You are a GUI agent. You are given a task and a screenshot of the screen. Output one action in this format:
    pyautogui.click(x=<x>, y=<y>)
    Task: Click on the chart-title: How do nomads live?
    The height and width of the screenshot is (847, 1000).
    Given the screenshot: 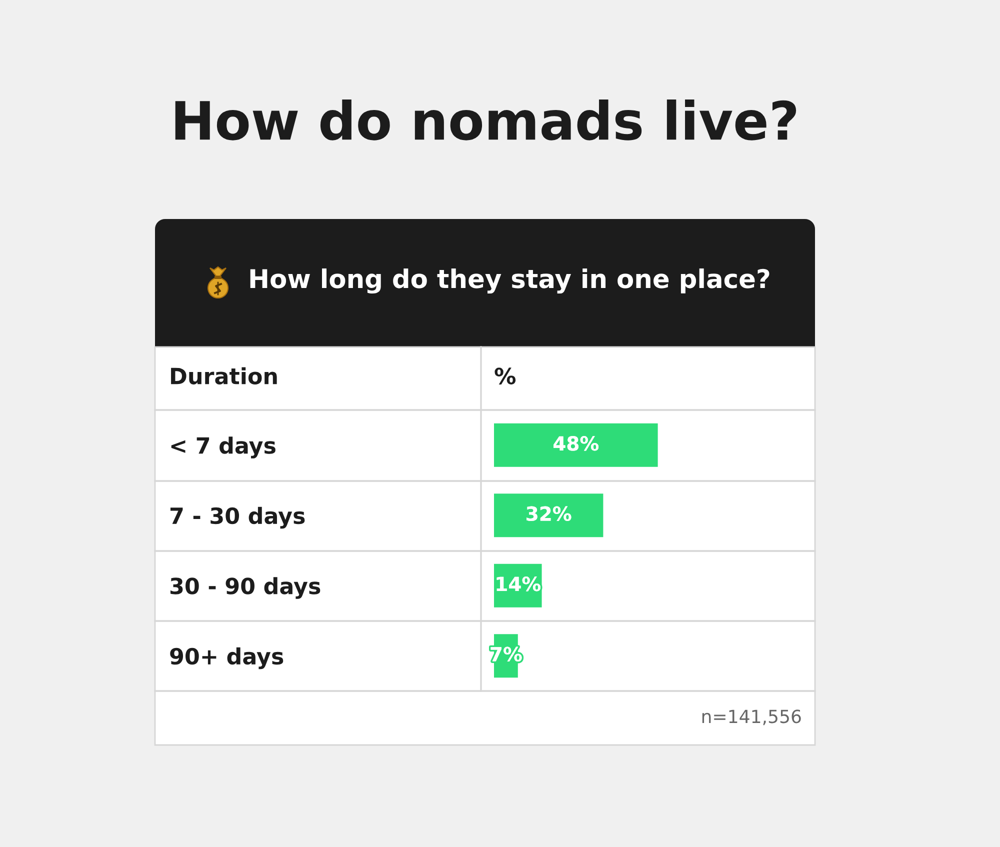 What is the action you would take?
    pyautogui.click(x=485, y=119)
    